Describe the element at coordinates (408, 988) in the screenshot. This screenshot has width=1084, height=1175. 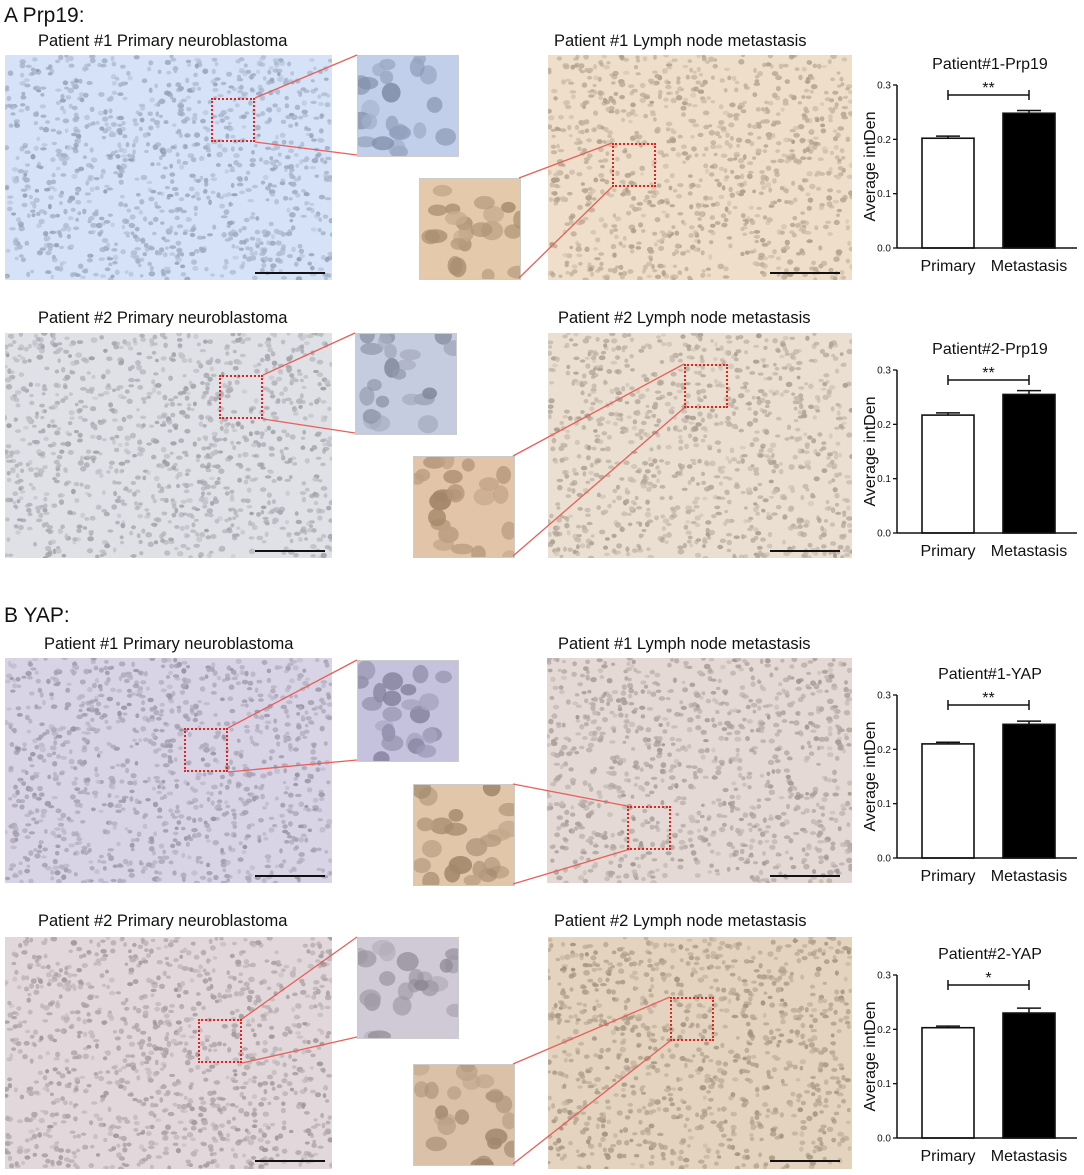
I see `b2-primary-zoom` at that location.